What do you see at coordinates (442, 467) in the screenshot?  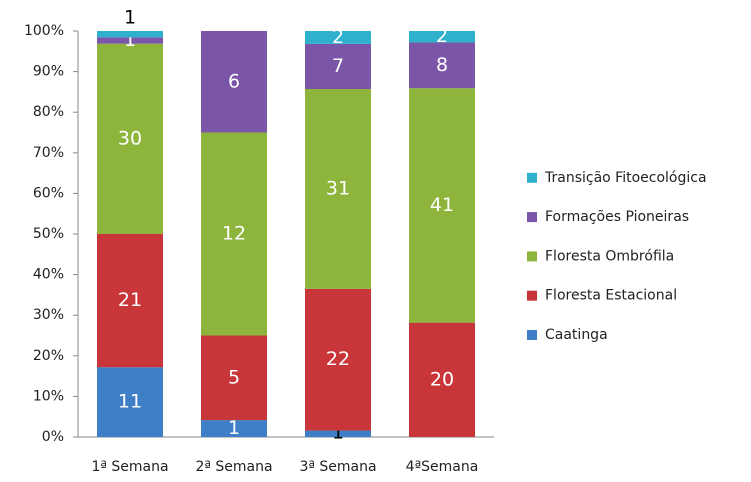 I see `x-tick-label: 4ªSemana` at bounding box center [442, 467].